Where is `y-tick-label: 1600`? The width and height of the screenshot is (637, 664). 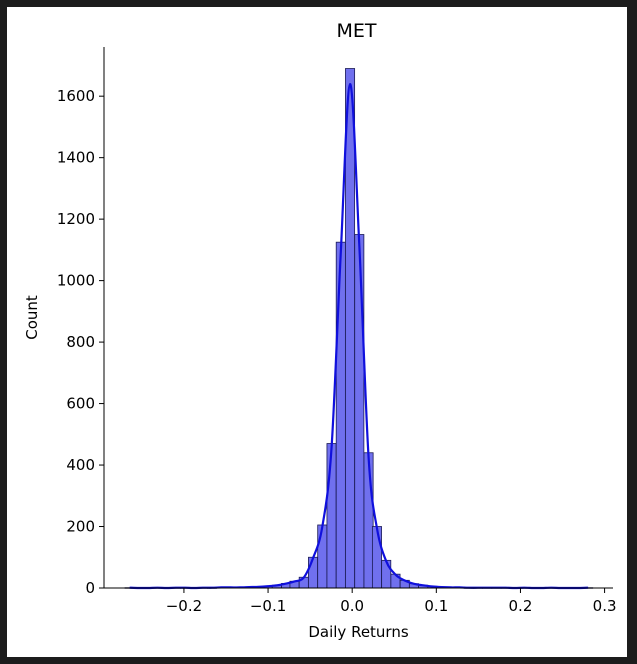
y-tick-label: 1600 is located at coordinates (76, 96).